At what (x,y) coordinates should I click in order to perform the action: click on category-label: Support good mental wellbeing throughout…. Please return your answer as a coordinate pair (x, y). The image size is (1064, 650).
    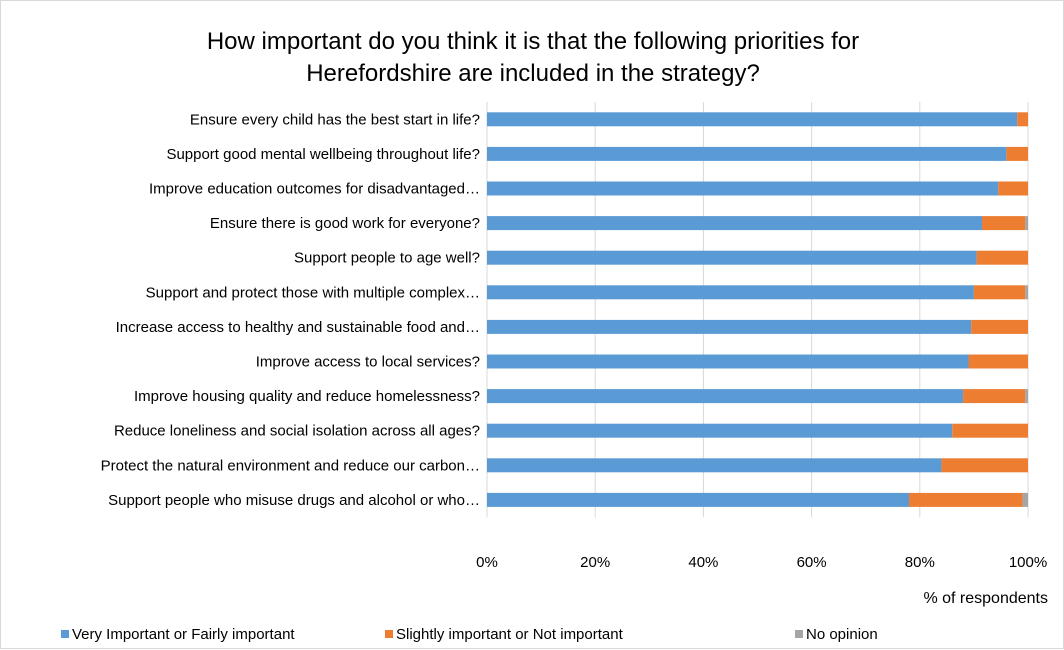
    Looking at the image, I should click on (323, 154).